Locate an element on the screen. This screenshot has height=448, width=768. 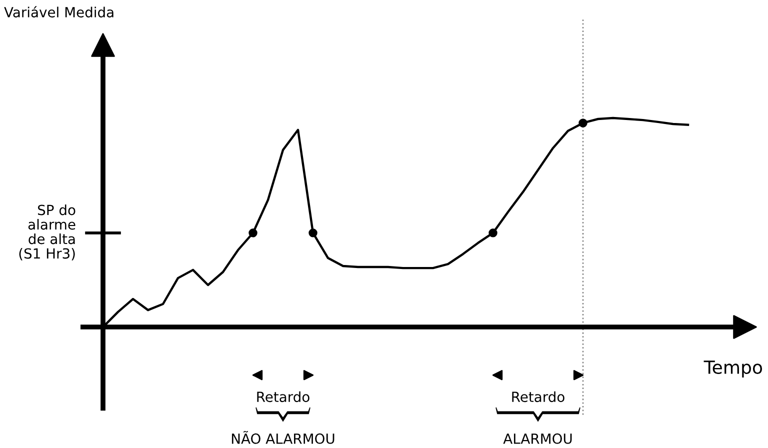
ref-line-label: SP do alarme de alta (S1 Hr3) is located at coordinates (47, 232).